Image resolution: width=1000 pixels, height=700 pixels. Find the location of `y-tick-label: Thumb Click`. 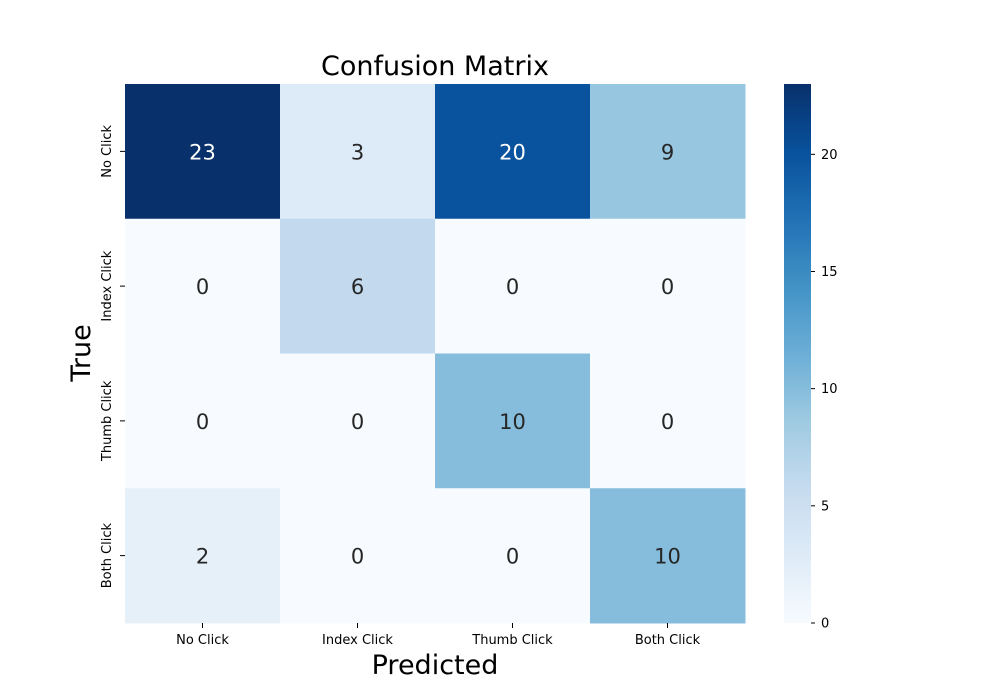

y-tick-label: Thumb Click is located at coordinates (107, 421).